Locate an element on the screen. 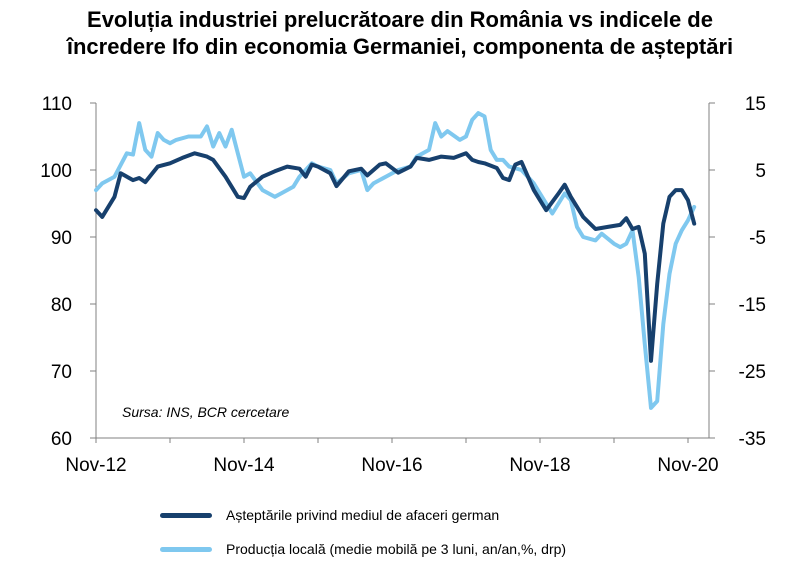 The image size is (800, 572). y-right-tick-label: -5 is located at coordinates (757, 238).